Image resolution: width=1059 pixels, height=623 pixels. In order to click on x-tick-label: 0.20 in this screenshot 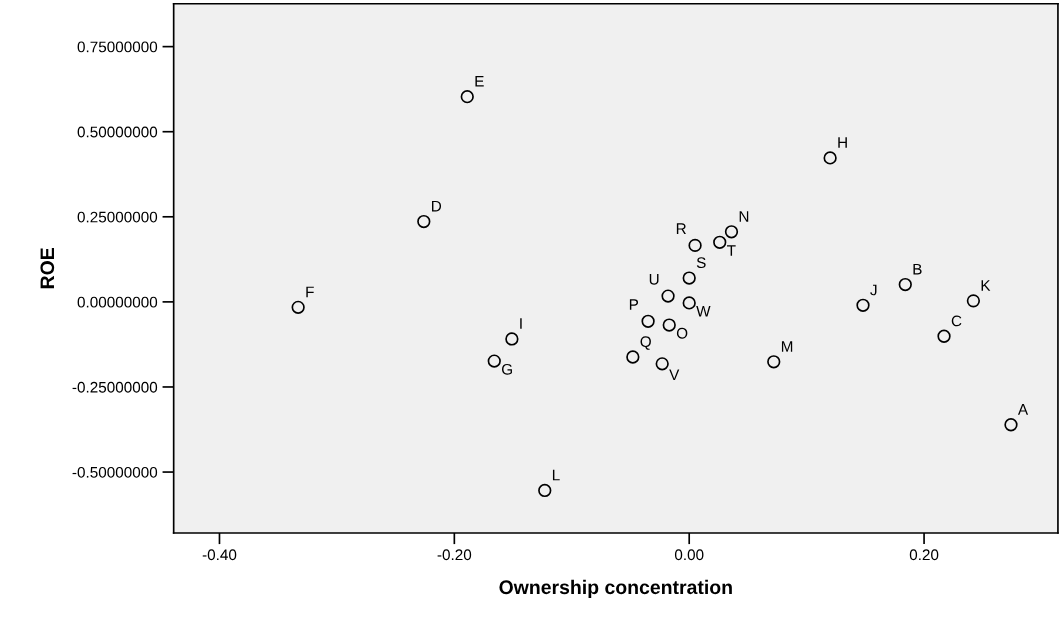, I will do `click(924, 555)`.